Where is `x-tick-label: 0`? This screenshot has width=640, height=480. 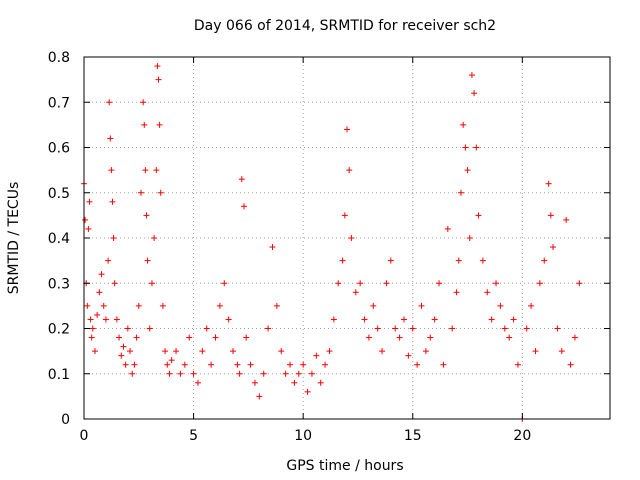
x-tick-label: 0 is located at coordinates (84, 436).